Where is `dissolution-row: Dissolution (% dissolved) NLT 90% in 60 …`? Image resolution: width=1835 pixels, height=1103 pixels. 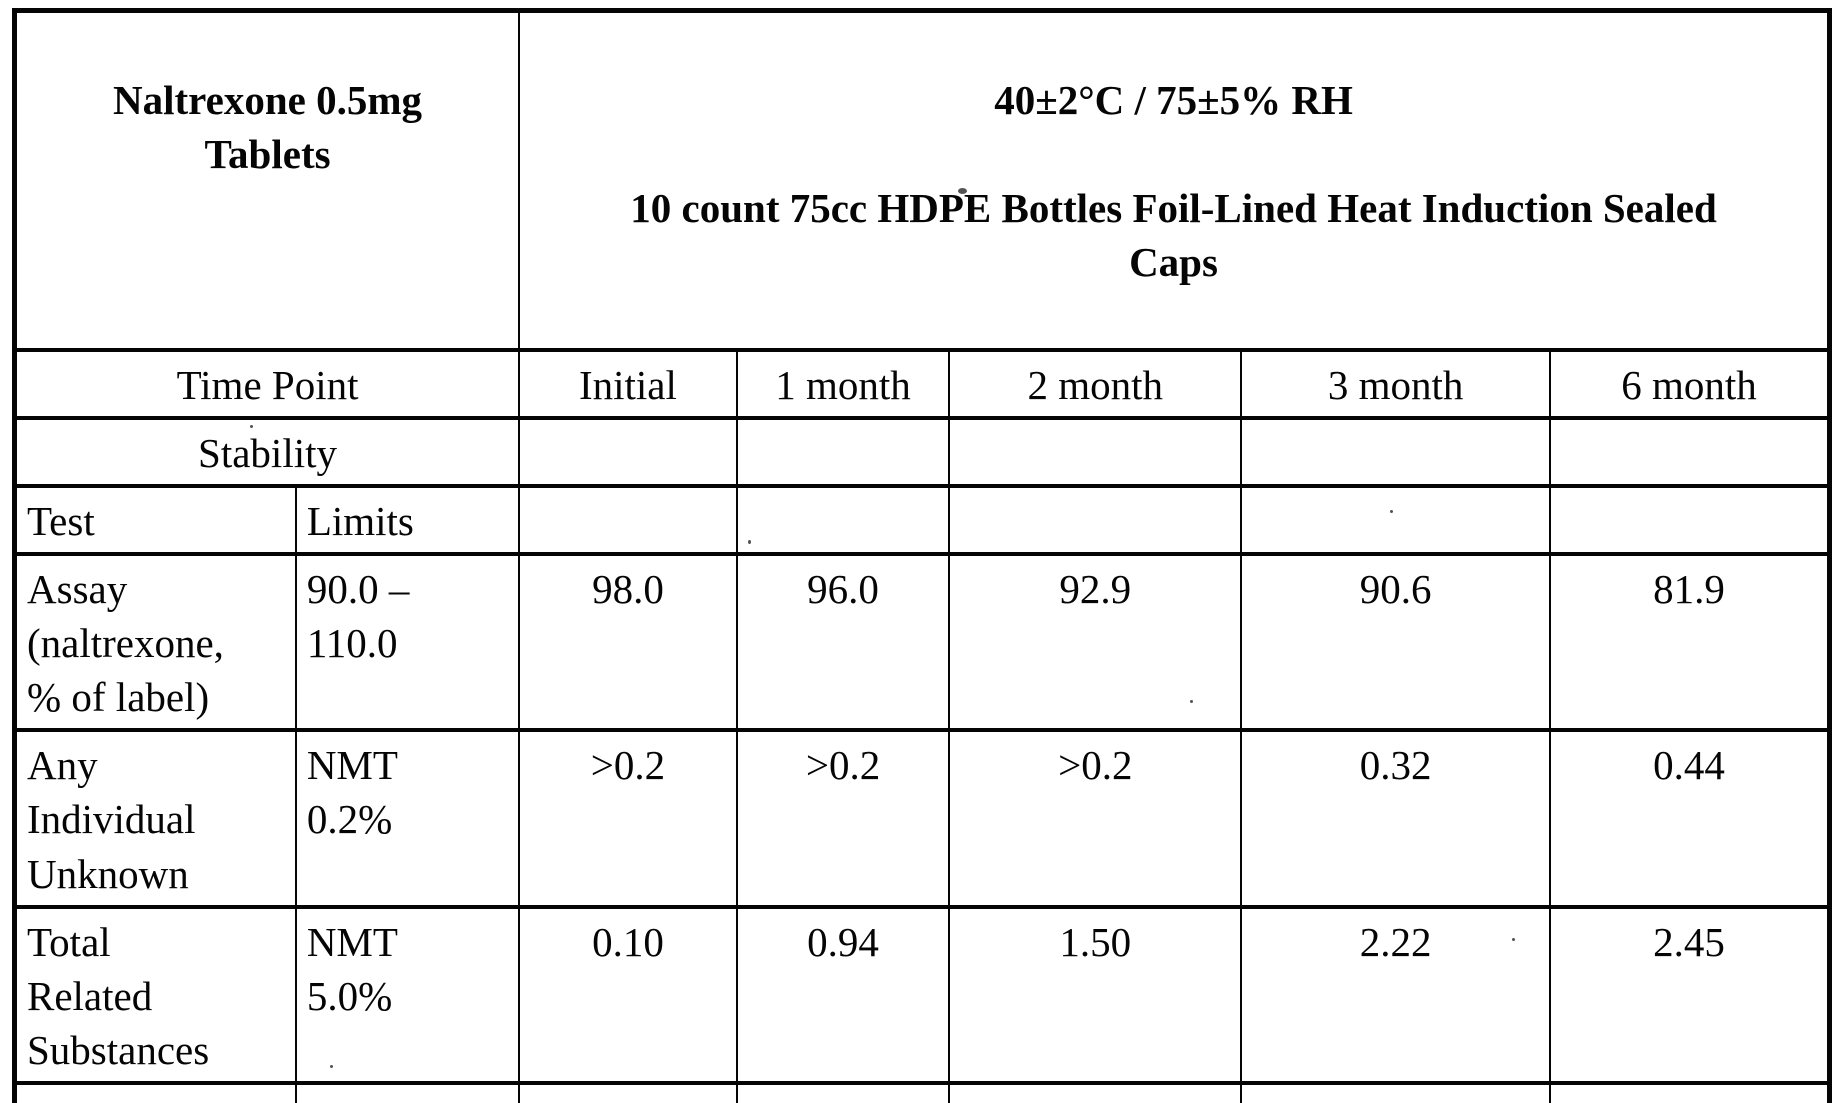 dissolution-row: Dissolution (% dissolved) NLT 90% in 60 … is located at coordinates (922, 1091).